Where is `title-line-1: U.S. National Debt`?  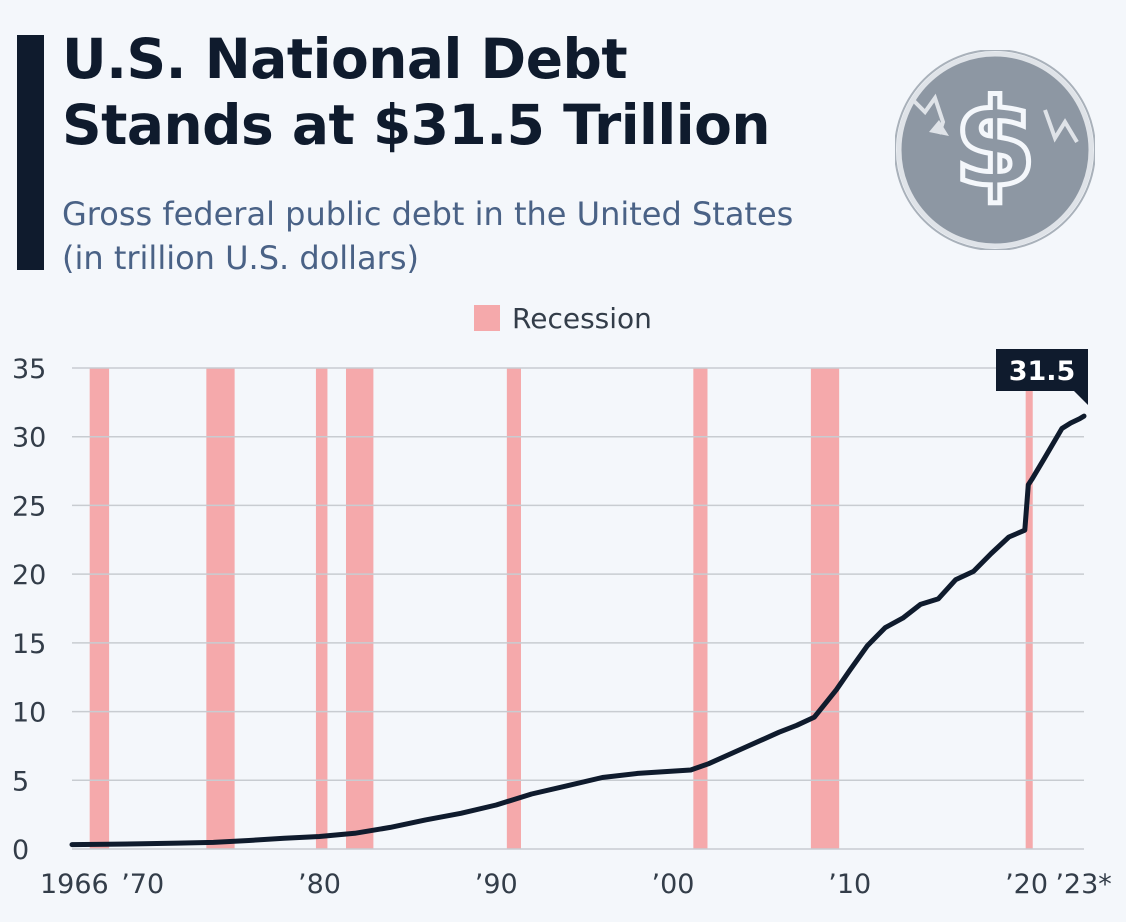 title-line-1: U.S. National Debt is located at coordinates (345, 59).